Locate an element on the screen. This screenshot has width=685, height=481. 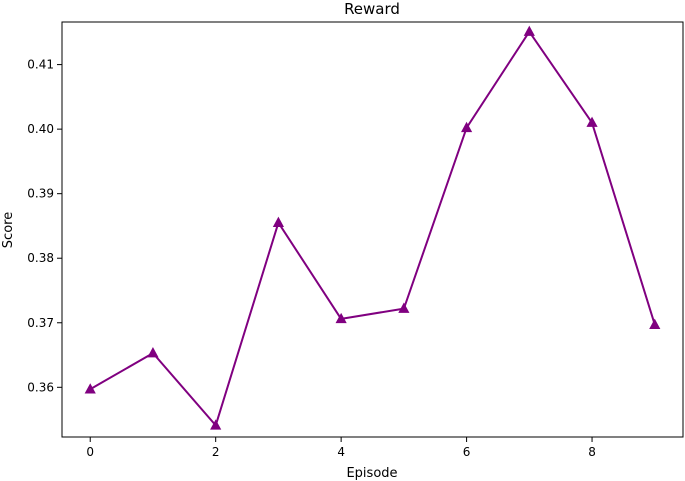
y-axis-ticks: 0.36 0.37 0.38 0.39 0.40 0.41 is located at coordinates (44, 226).